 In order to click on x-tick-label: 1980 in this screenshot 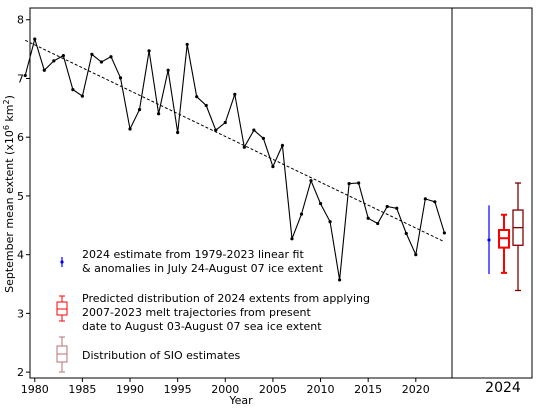, I will do `click(35, 389)`.